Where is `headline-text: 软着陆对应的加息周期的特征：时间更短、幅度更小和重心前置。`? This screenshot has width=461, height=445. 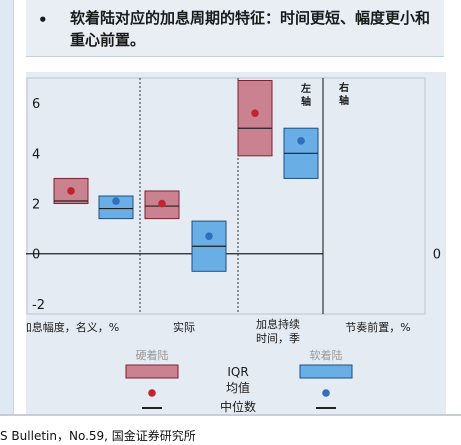 headline-text: 软着陆对应的加息周期的特征：时间更短、幅度更小和重心前置。 is located at coordinates (250, 29).